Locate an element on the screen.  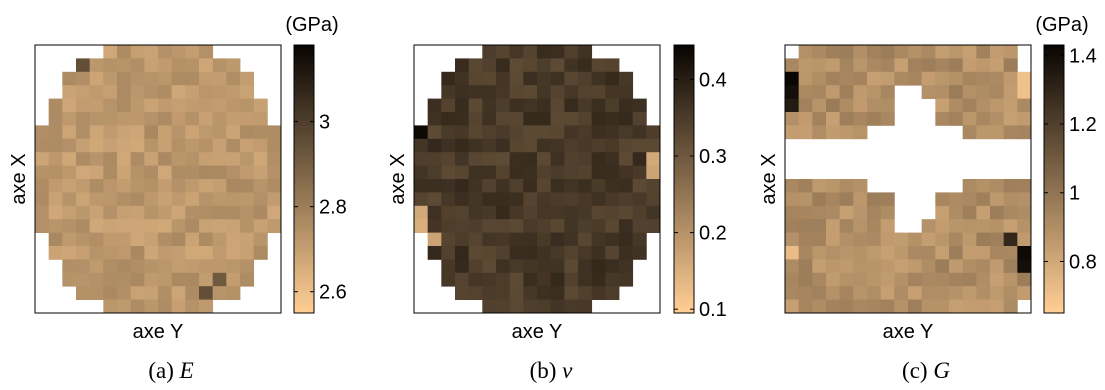
colorbar-tick-label: 0.1 is located at coordinates (713, 310).